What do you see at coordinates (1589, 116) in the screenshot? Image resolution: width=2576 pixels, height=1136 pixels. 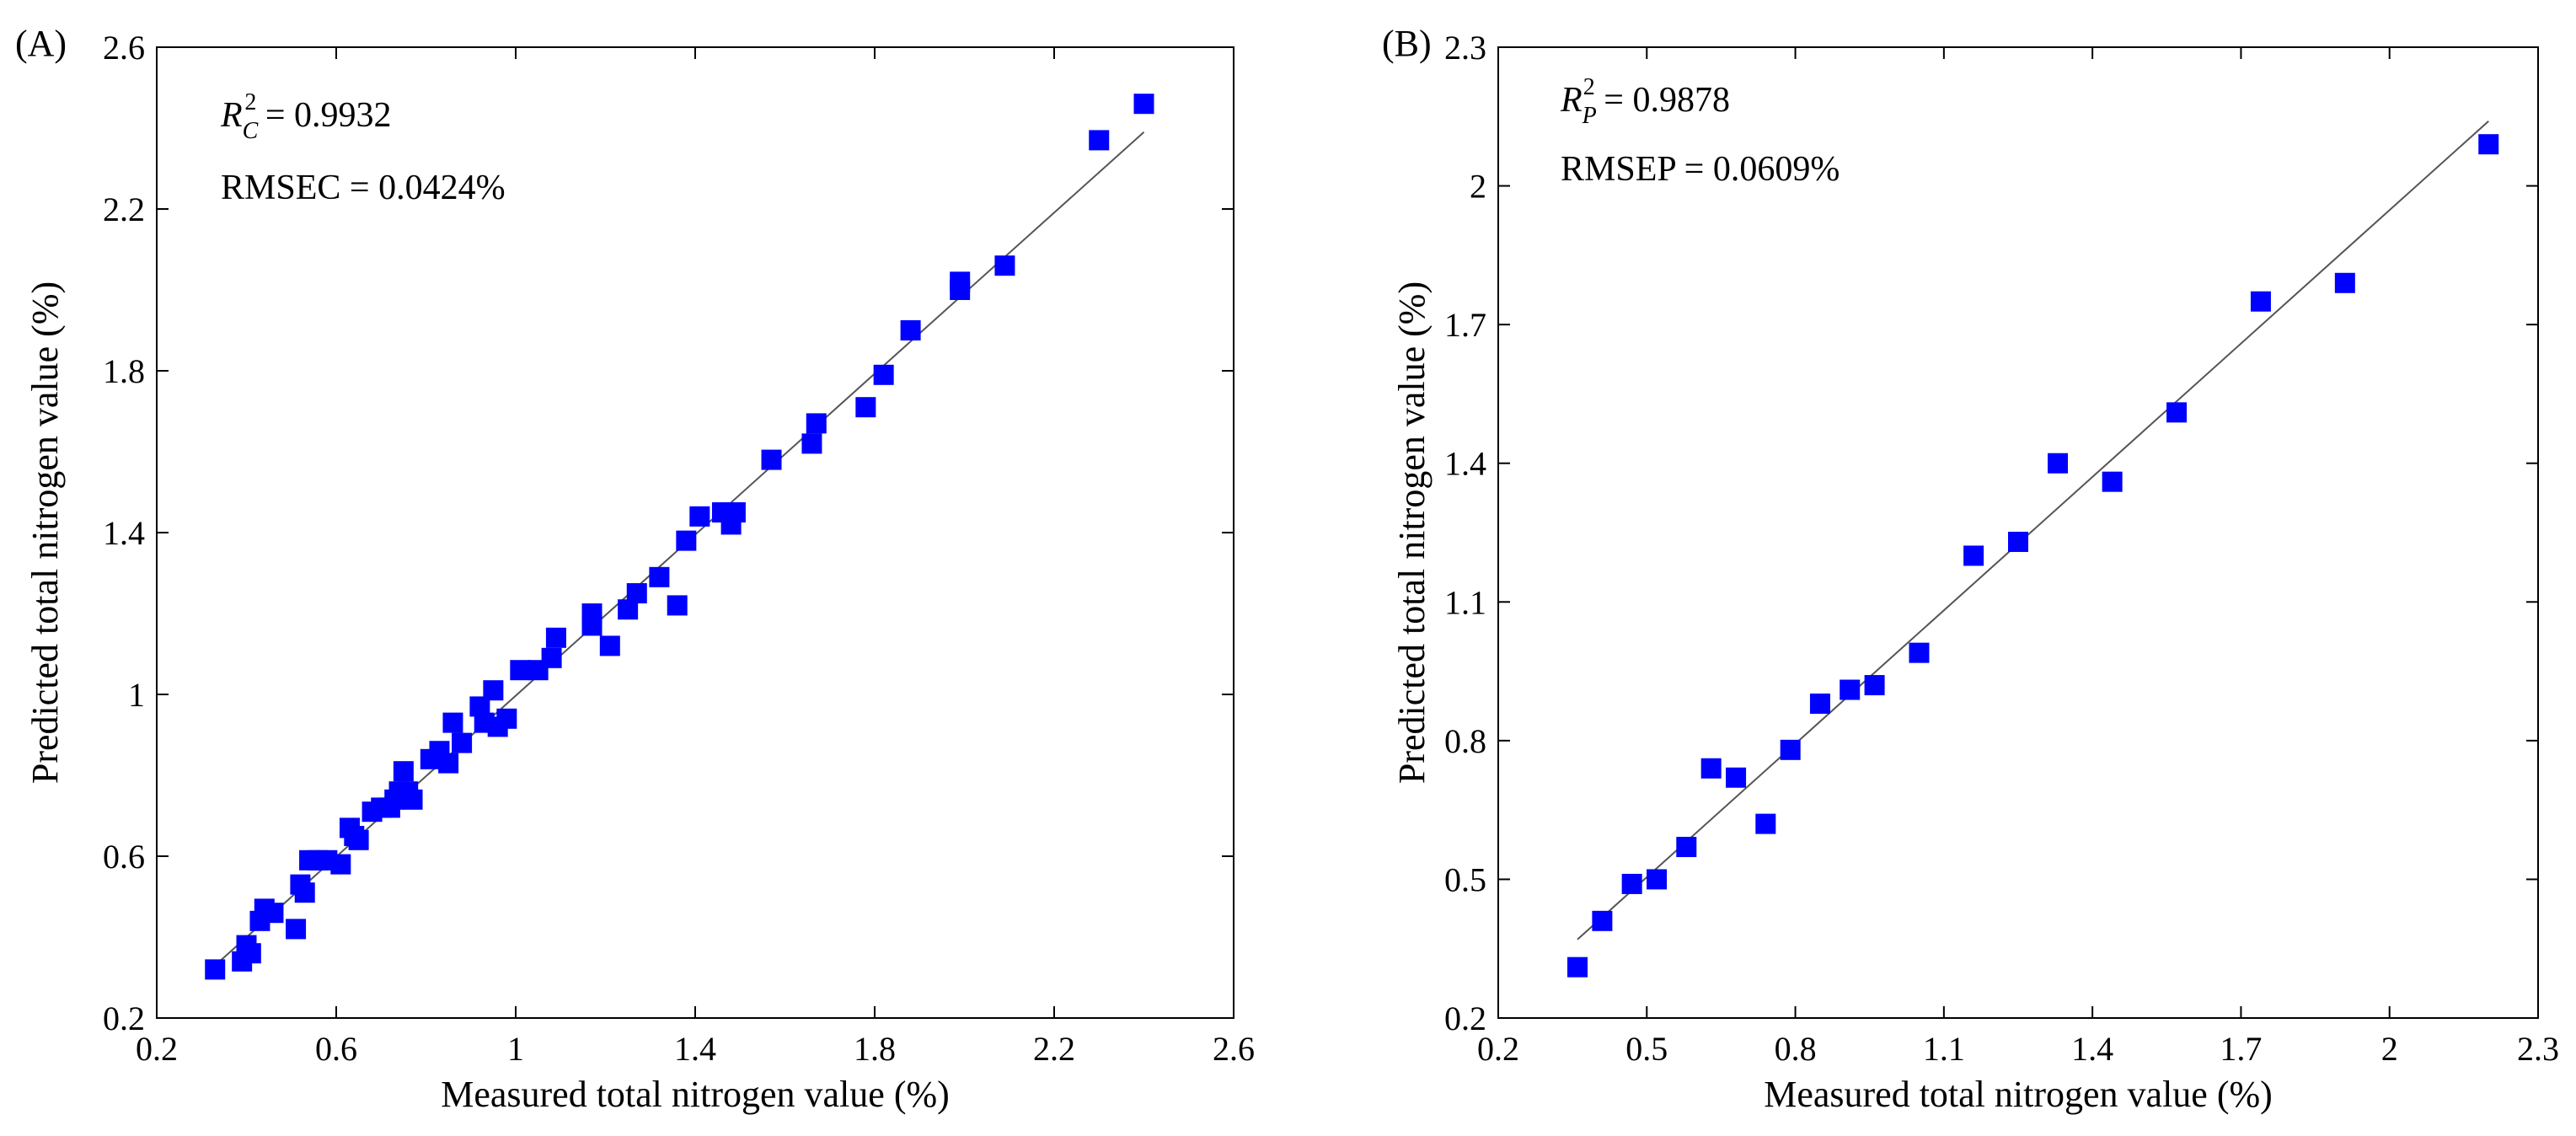 I see `r-subscript: P` at bounding box center [1589, 116].